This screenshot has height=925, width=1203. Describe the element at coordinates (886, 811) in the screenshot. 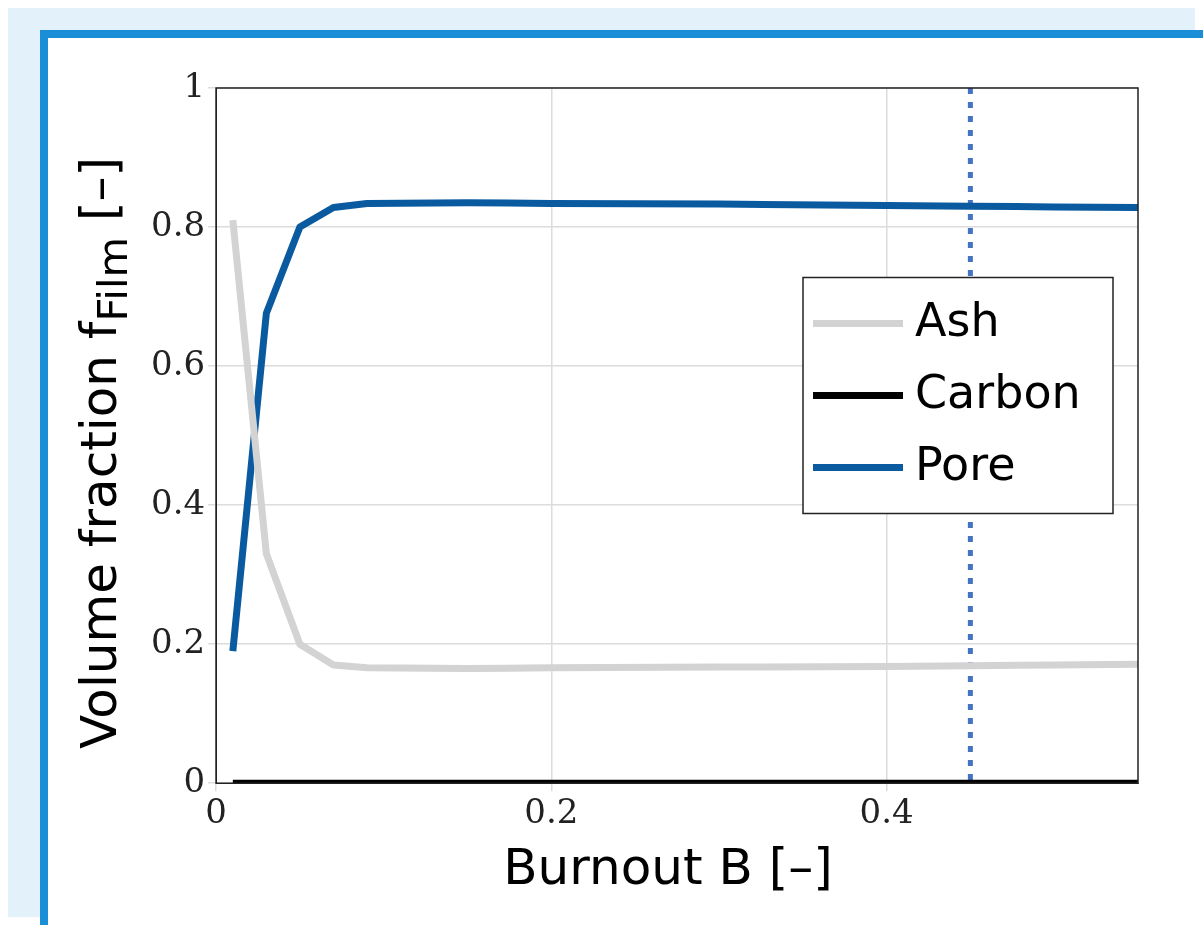

I see `x-tick-label: 0.4` at that location.